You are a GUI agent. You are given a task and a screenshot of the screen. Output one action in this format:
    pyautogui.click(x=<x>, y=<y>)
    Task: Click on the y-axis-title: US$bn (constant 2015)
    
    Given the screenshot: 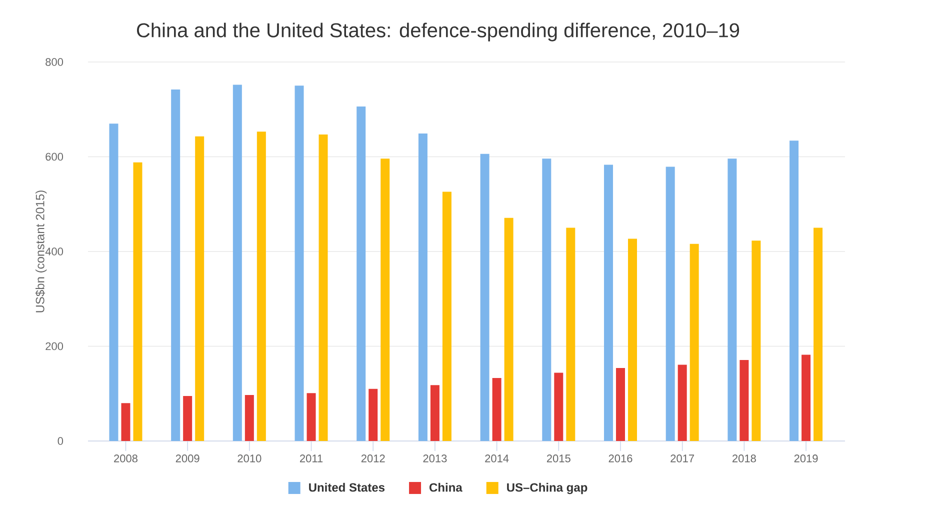 What is the action you would take?
    pyautogui.click(x=41, y=251)
    